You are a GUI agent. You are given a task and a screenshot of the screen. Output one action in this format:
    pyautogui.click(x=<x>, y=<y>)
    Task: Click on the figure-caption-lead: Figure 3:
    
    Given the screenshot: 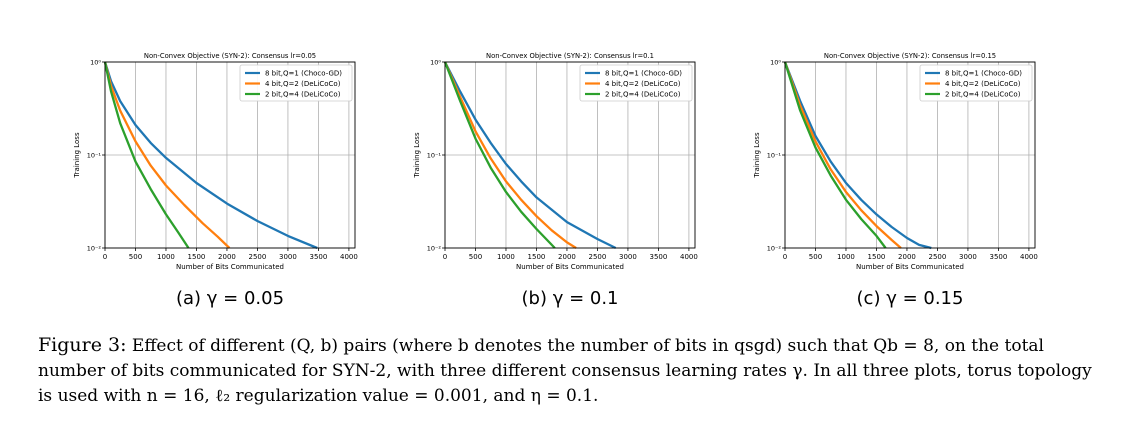 What is the action you would take?
    pyautogui.click(x=82, y=345)
    